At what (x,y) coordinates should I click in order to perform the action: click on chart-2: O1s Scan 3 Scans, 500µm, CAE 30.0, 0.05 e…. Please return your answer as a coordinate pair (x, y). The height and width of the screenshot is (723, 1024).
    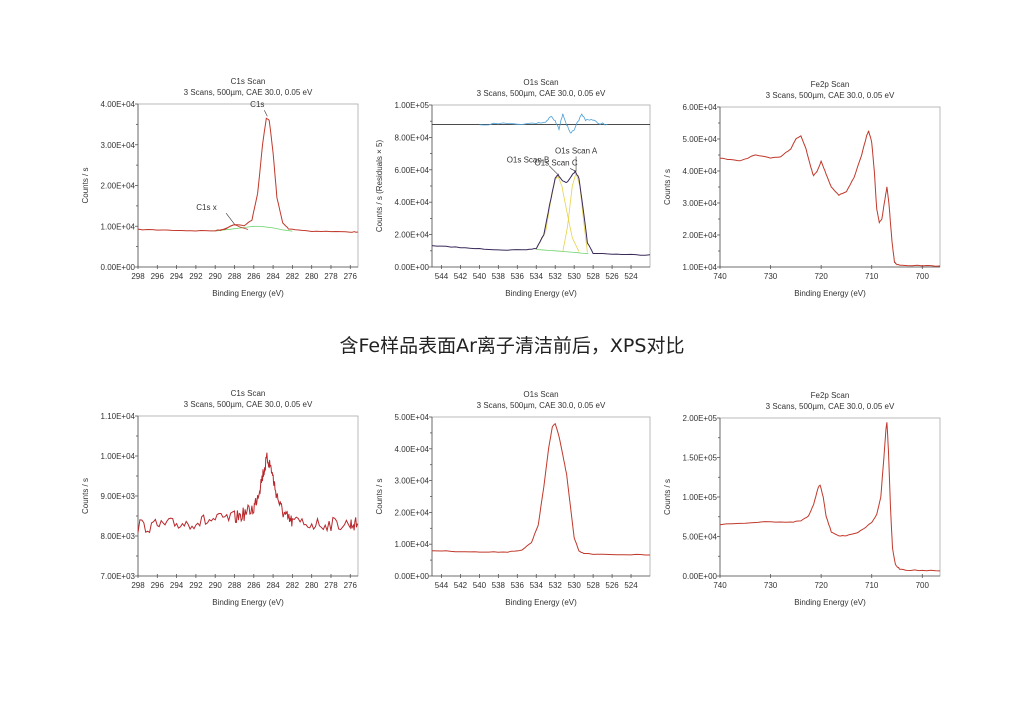
    Looking at the image, I should click on (513, 188).